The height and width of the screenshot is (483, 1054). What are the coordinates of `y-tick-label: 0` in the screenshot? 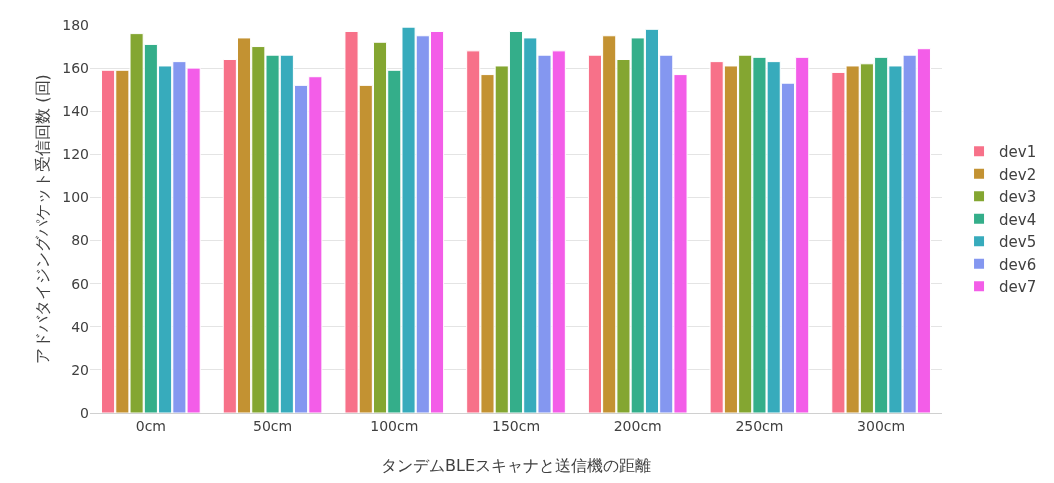 It's located at (84, 412).